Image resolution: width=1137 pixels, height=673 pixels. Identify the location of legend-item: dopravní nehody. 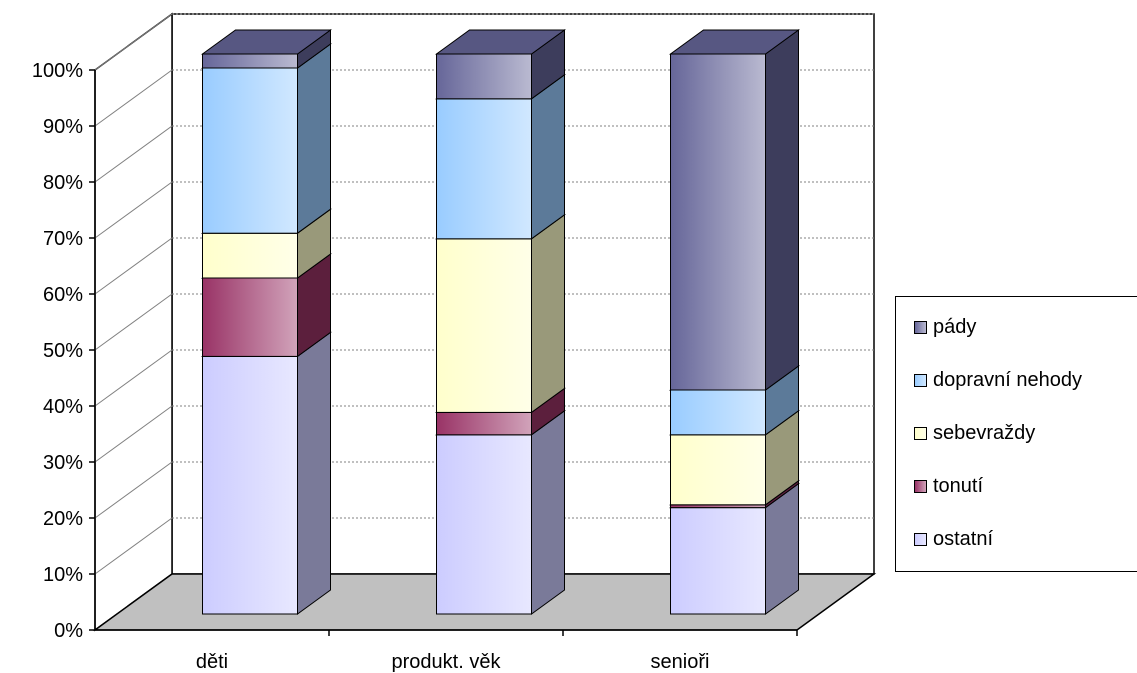
(998, 380).